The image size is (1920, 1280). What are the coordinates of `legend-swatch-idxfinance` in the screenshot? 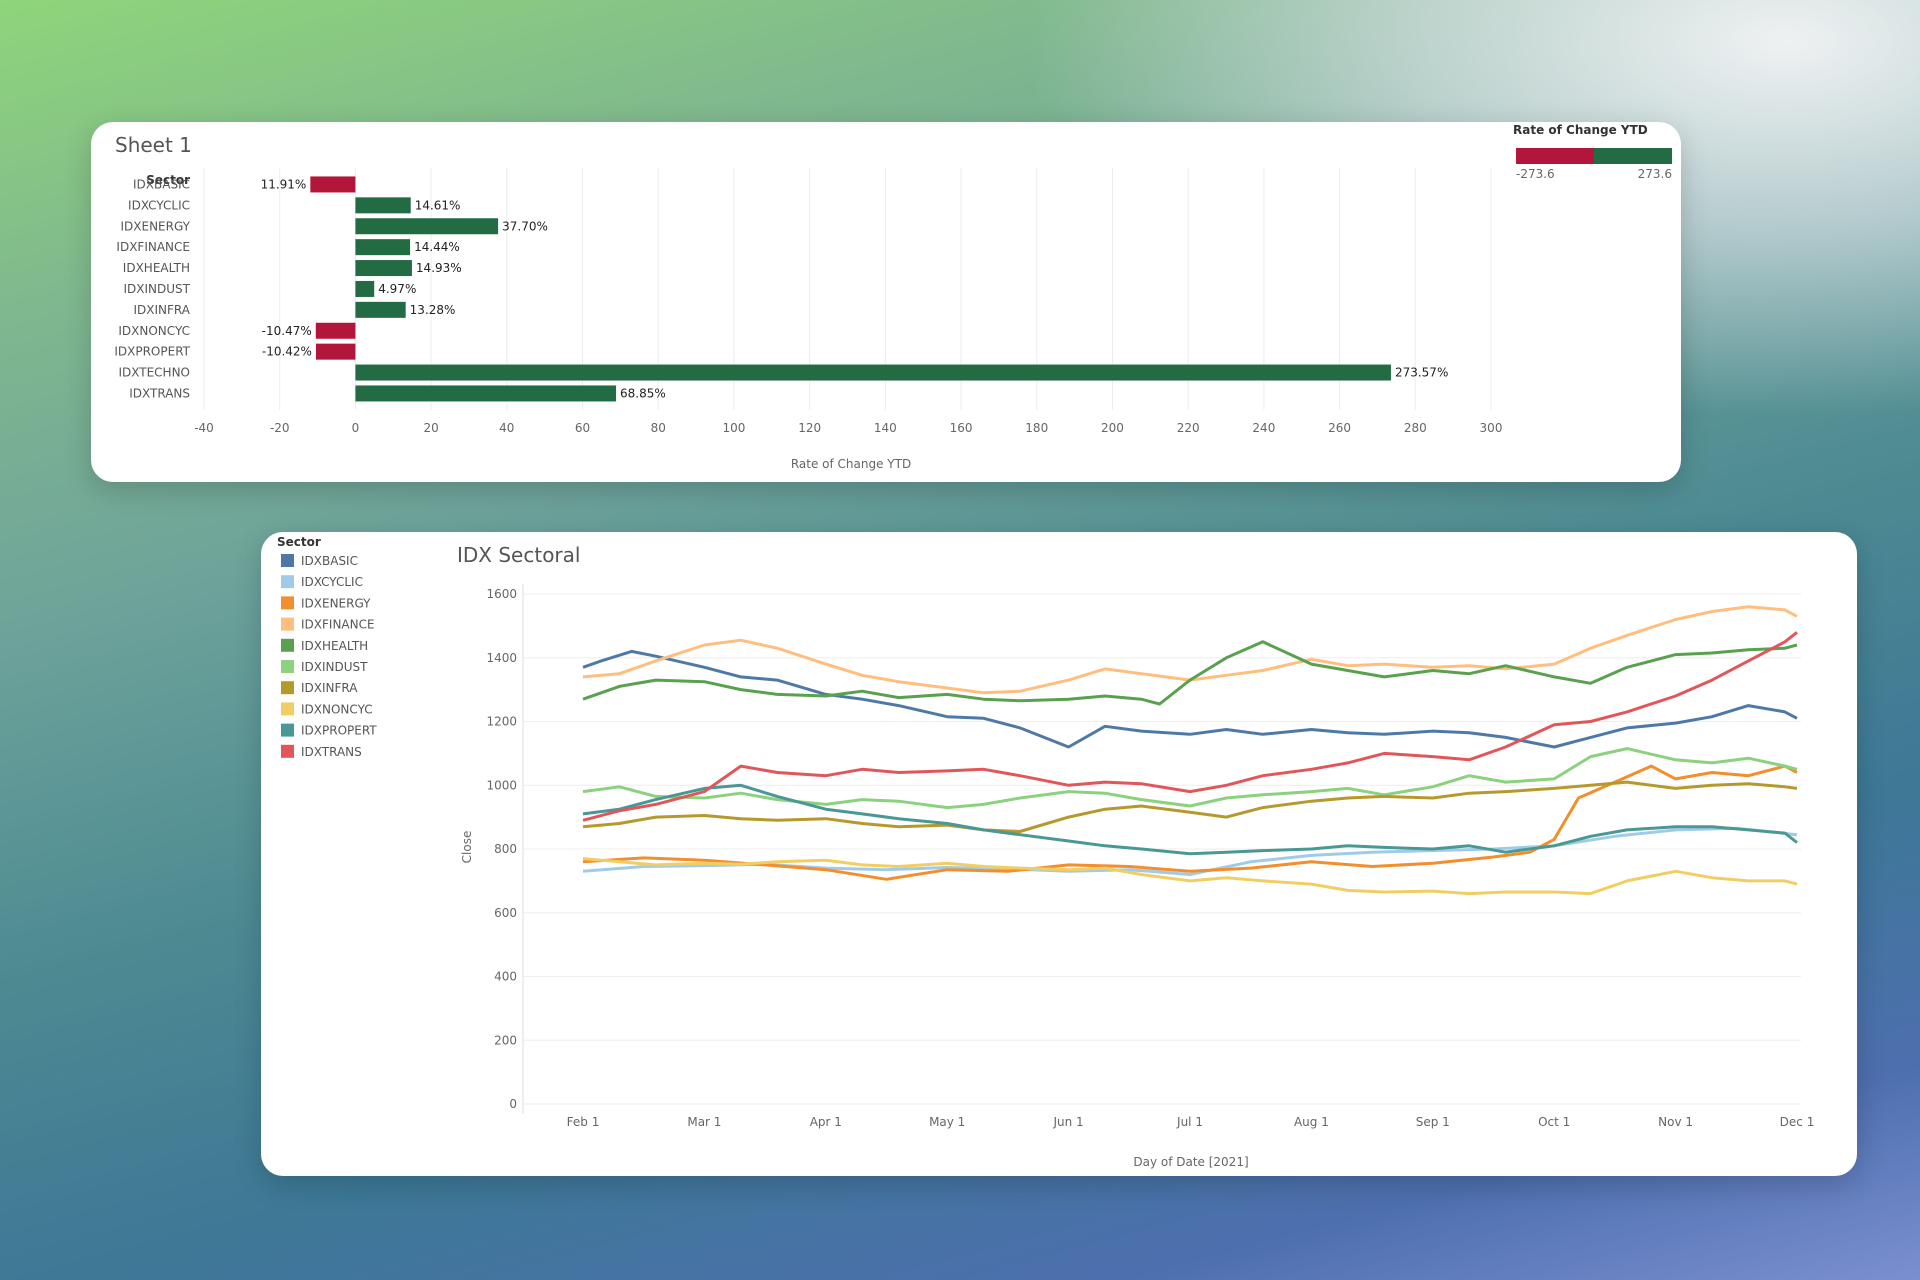 It's located at (287, 624).